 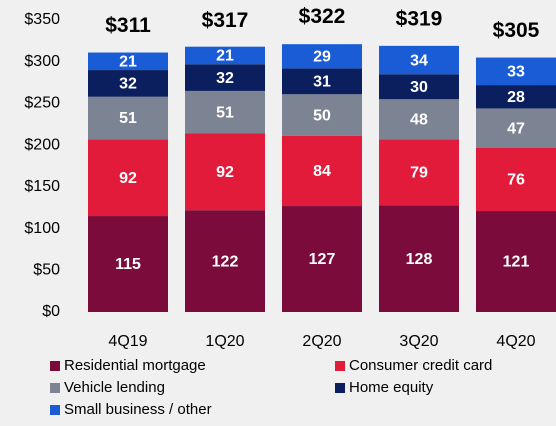 I want to click on bar-label: 76, so click(x=516, y=180).